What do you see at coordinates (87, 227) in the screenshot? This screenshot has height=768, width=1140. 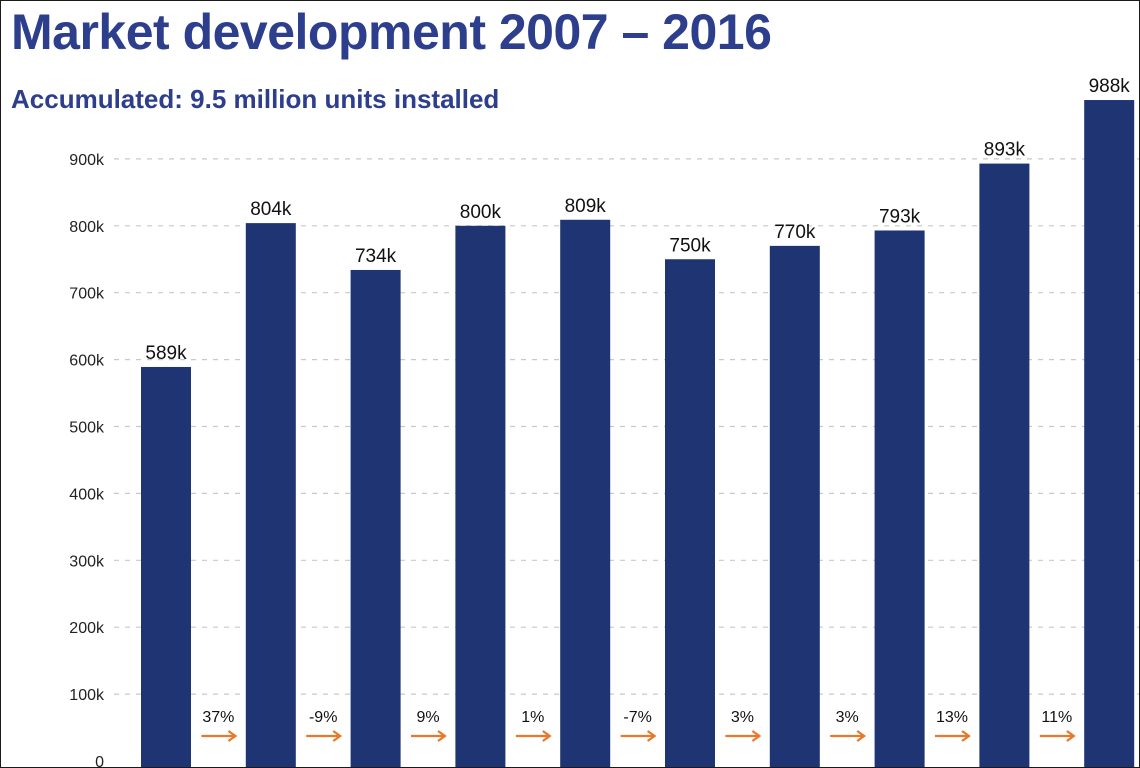 I see `y-tick-label: 800k` at bounding box center [87, 227].